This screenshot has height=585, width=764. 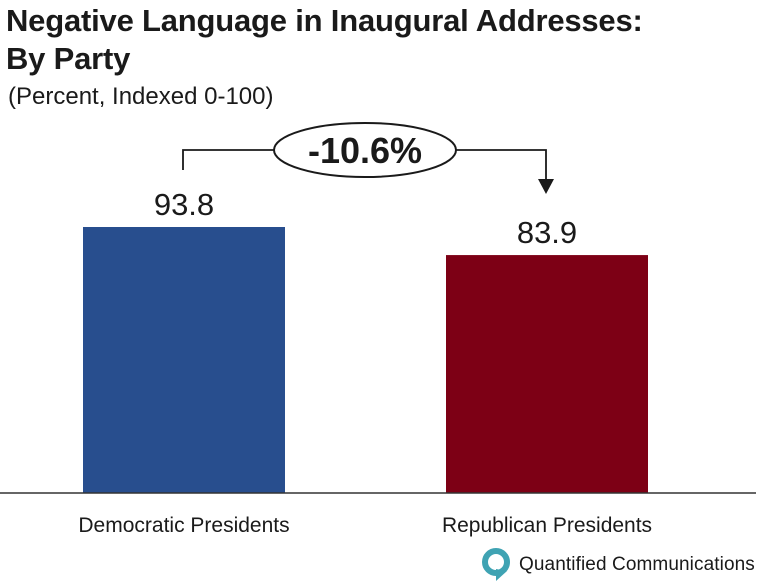 I want to click on bar-republican, so click(x=547, y=374).